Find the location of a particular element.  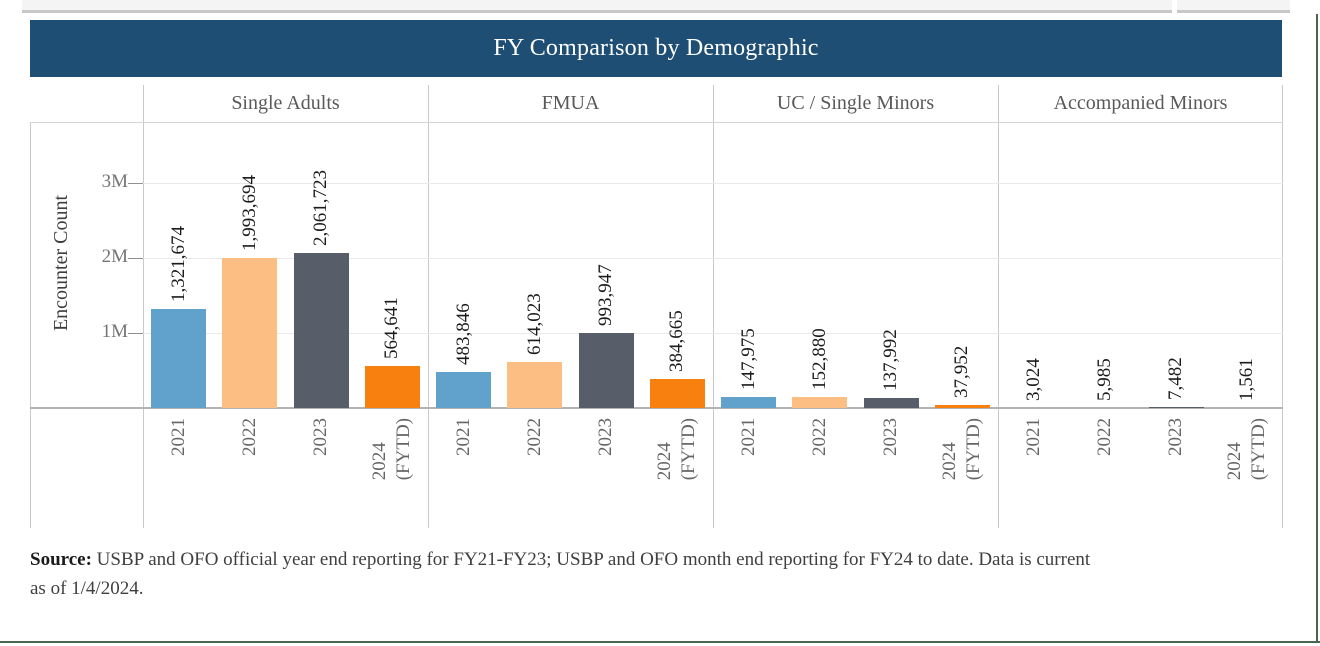

bar-fmua-2023 is located at coordinates (606, 370).